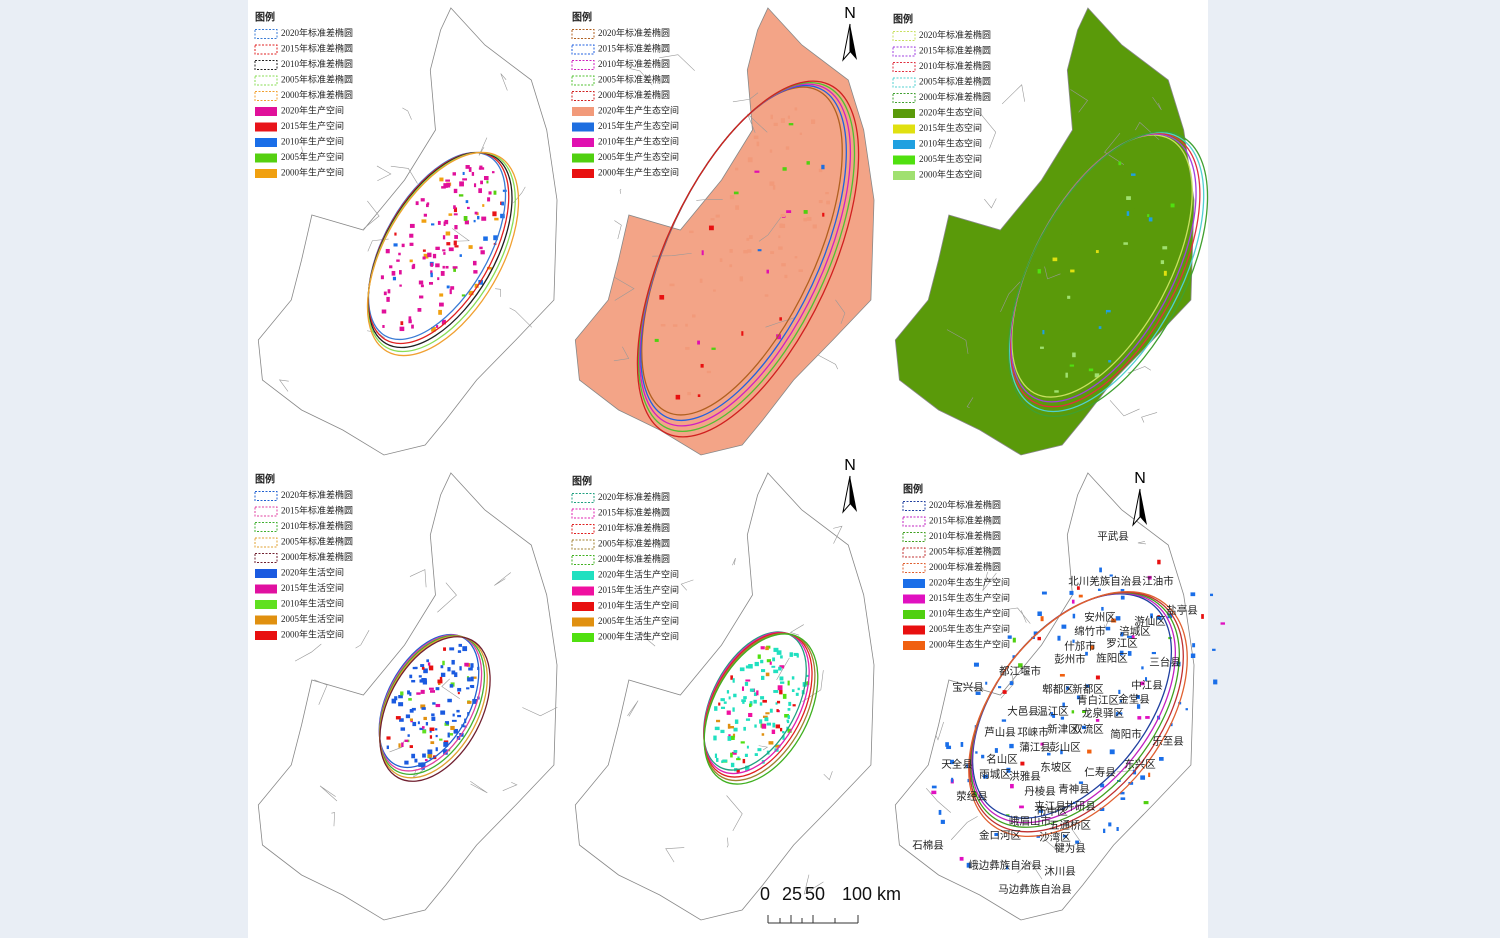  What do you see at coordinates (638, 574) in the screenshot?
I see `legend-label: 2020年生活生产空间` at bounding box center [638, 574].